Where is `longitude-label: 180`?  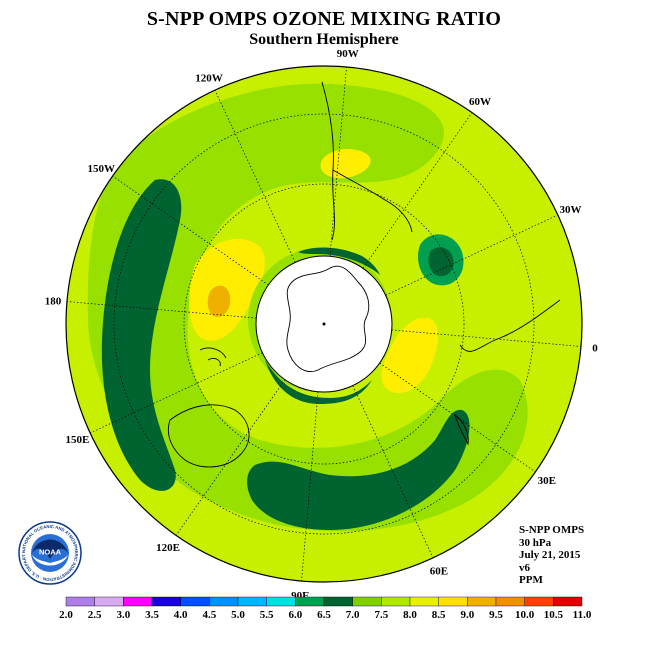
longitude-label: 180 is located at coordinates (53, 301).